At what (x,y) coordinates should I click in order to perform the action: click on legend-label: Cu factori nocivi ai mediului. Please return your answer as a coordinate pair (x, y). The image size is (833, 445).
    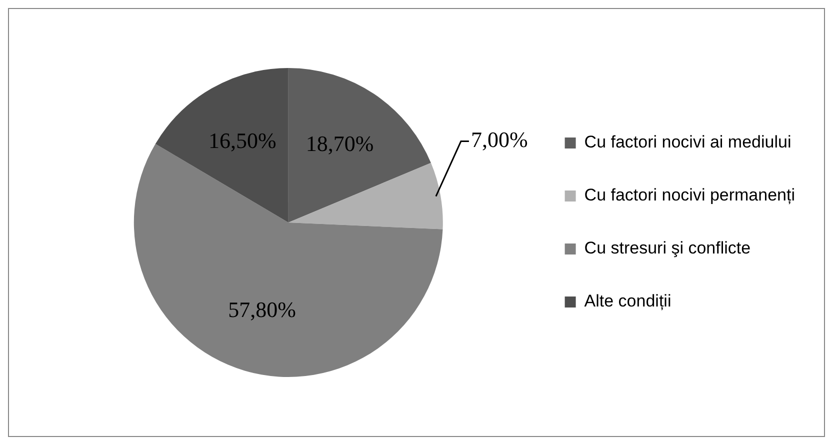
    Looking at the image, I should click on (688, 142).